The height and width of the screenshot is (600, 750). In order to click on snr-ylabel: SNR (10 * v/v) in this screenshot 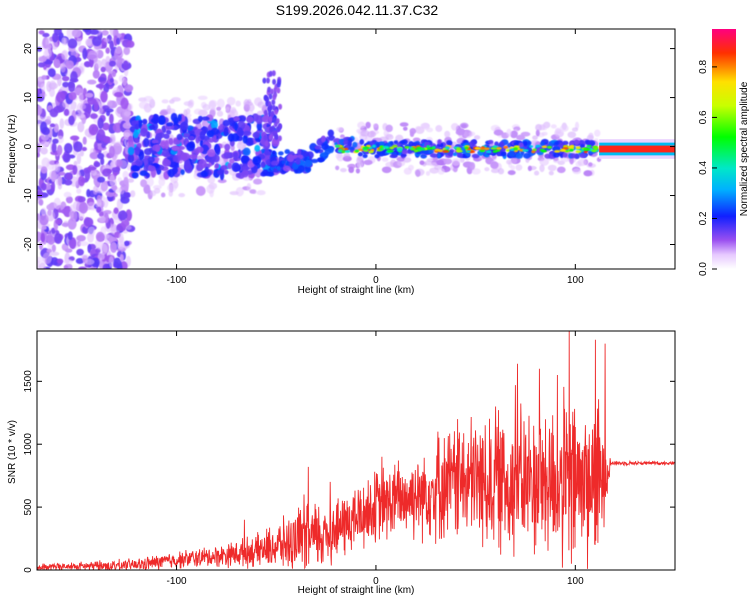, I will do `click(12, 452)`.